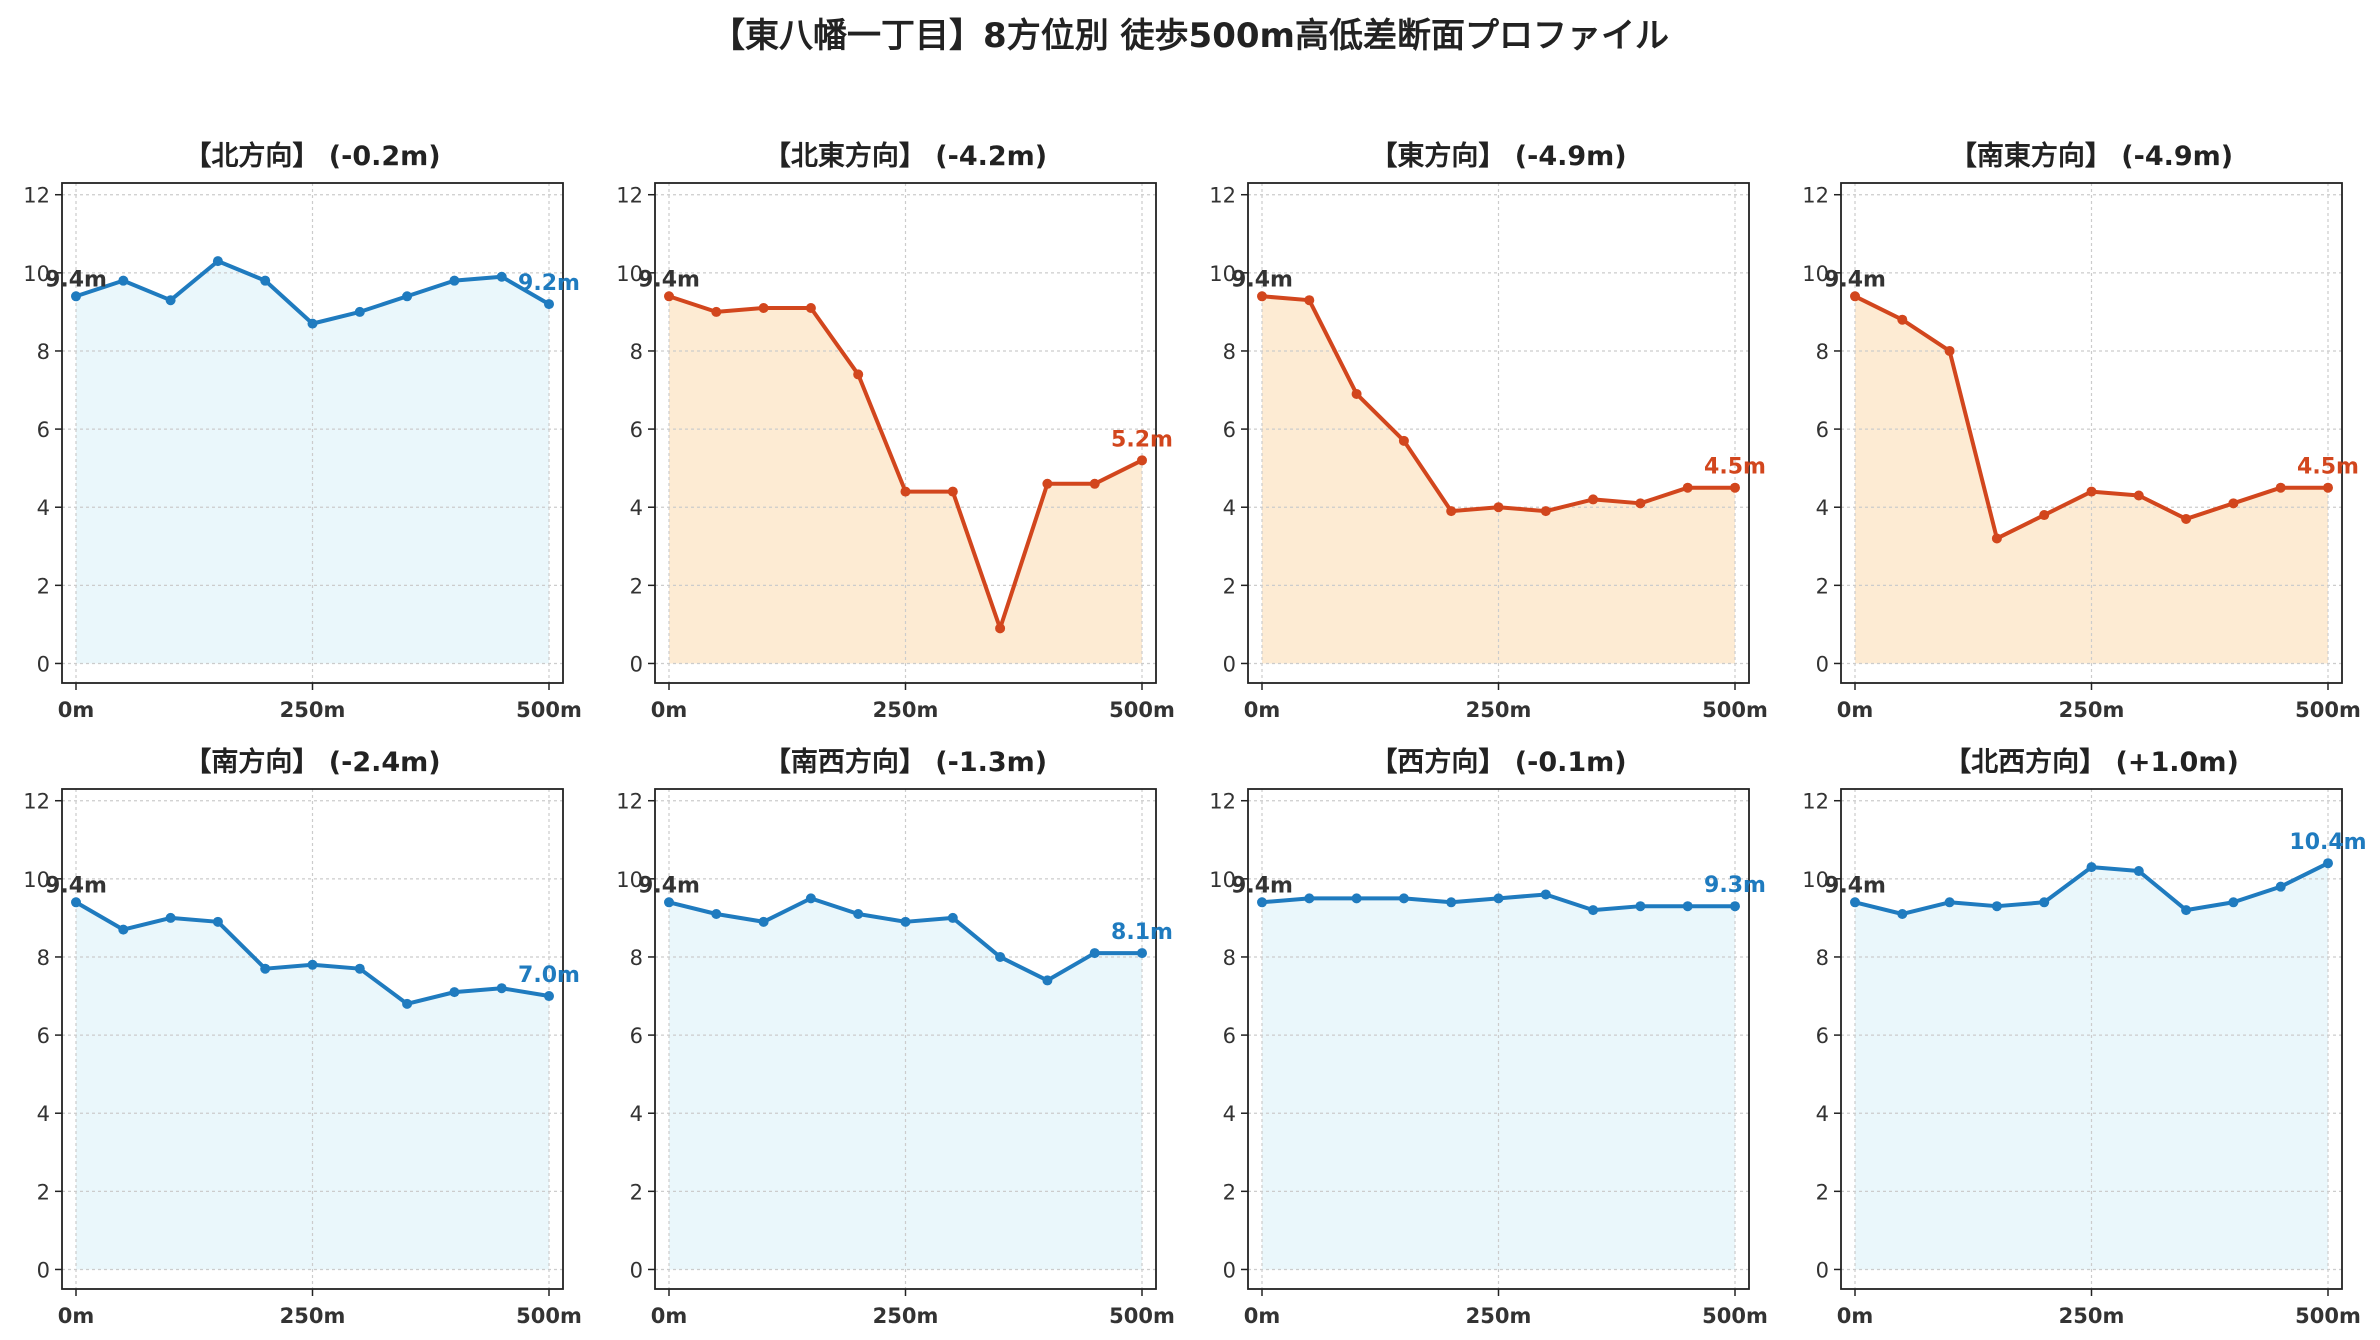  What do you see at coordinates (1142, 932) in the screenshot?
I see `end-elevation-label: 8.1m` at bounding box center [1142, 932].